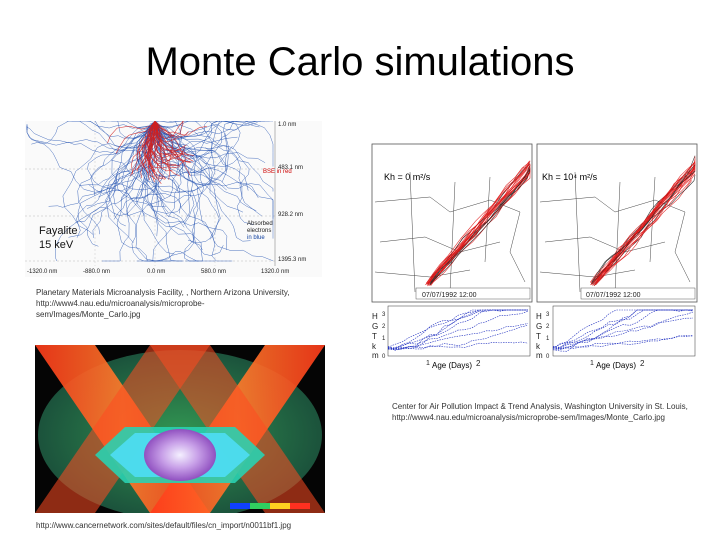 The image size is (720, 540). What do you see at coordinates (384, 315) in the screenshot?
I see `left-y-tick: 3` at bounding box center [384, 315].